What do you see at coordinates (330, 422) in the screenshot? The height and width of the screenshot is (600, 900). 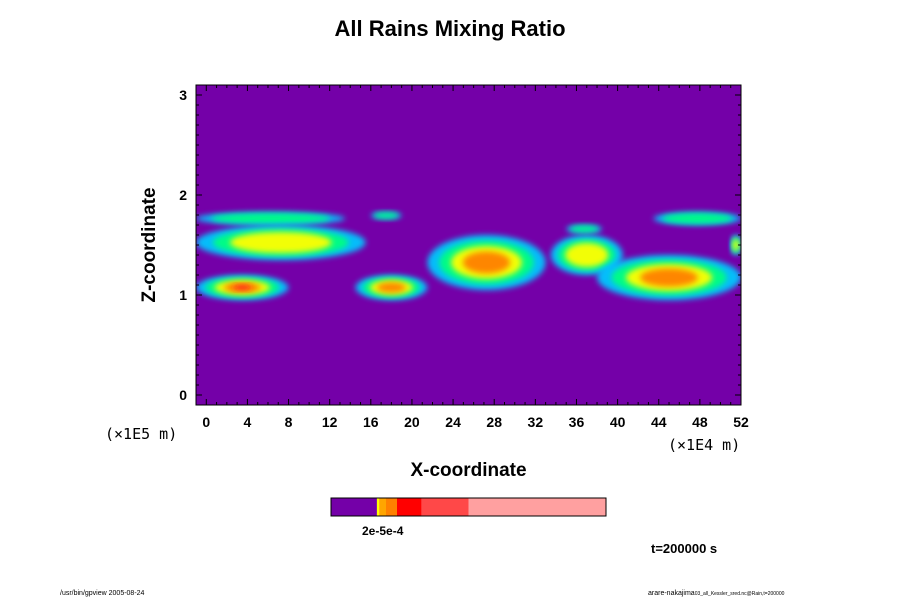 I see `x-tick-label: 12` at bounding box center [330, 422].